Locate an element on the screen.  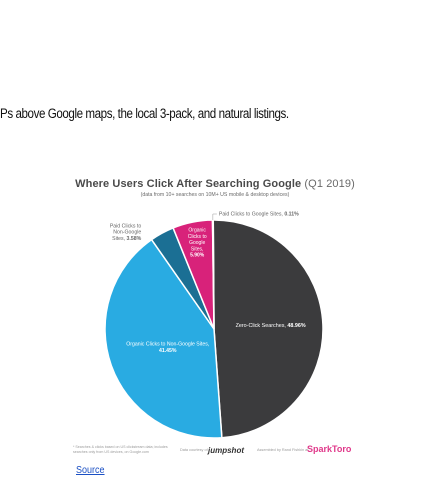
pie-slice-organic-non-google is located at coordinates (163, 338).